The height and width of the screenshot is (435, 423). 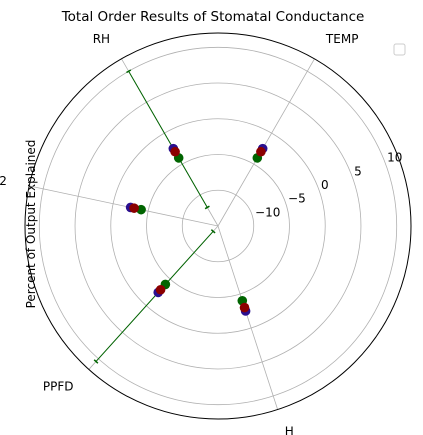 What do you see at coordinates (124, 206) in the screenshot?
I see `spoke-co2` at bounding box center [124, 206].